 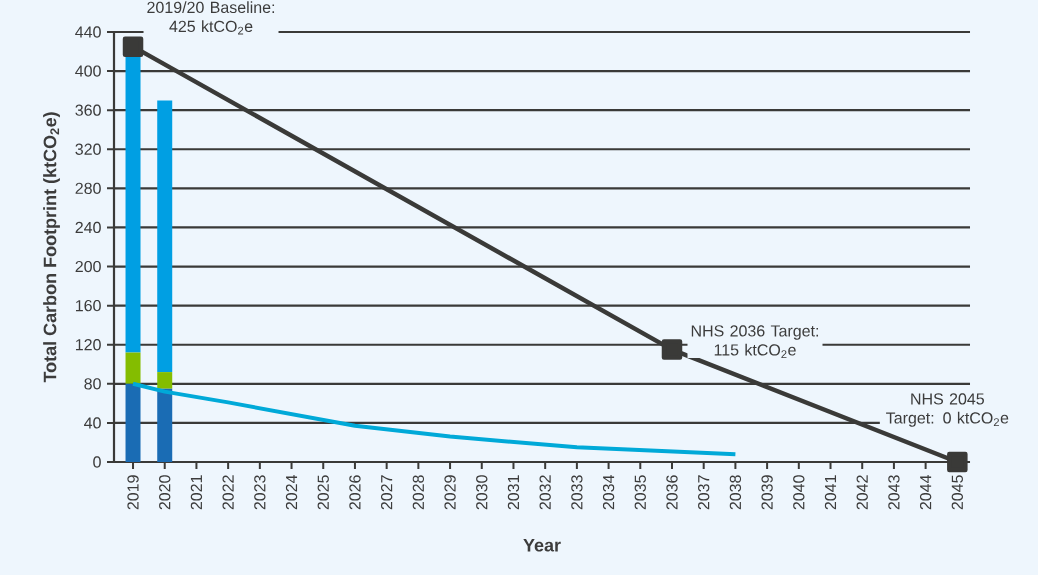 I want to click on y-tick-label: 0, so click(x=97, y=462).